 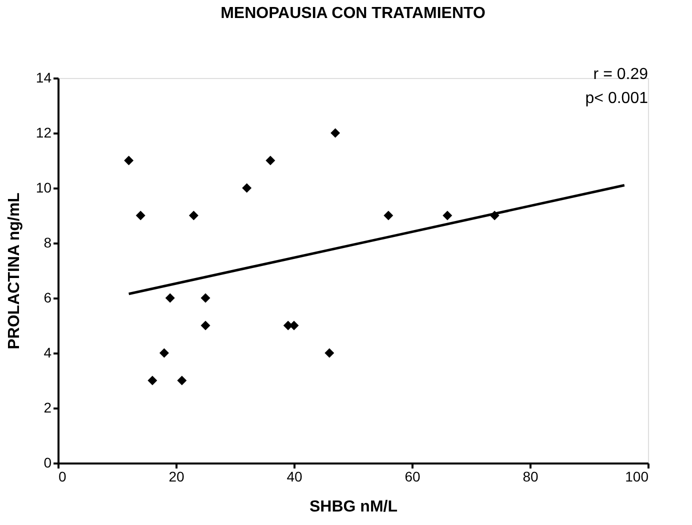 I want to click on x-tick-label: 60, so click(x=412, y=476).